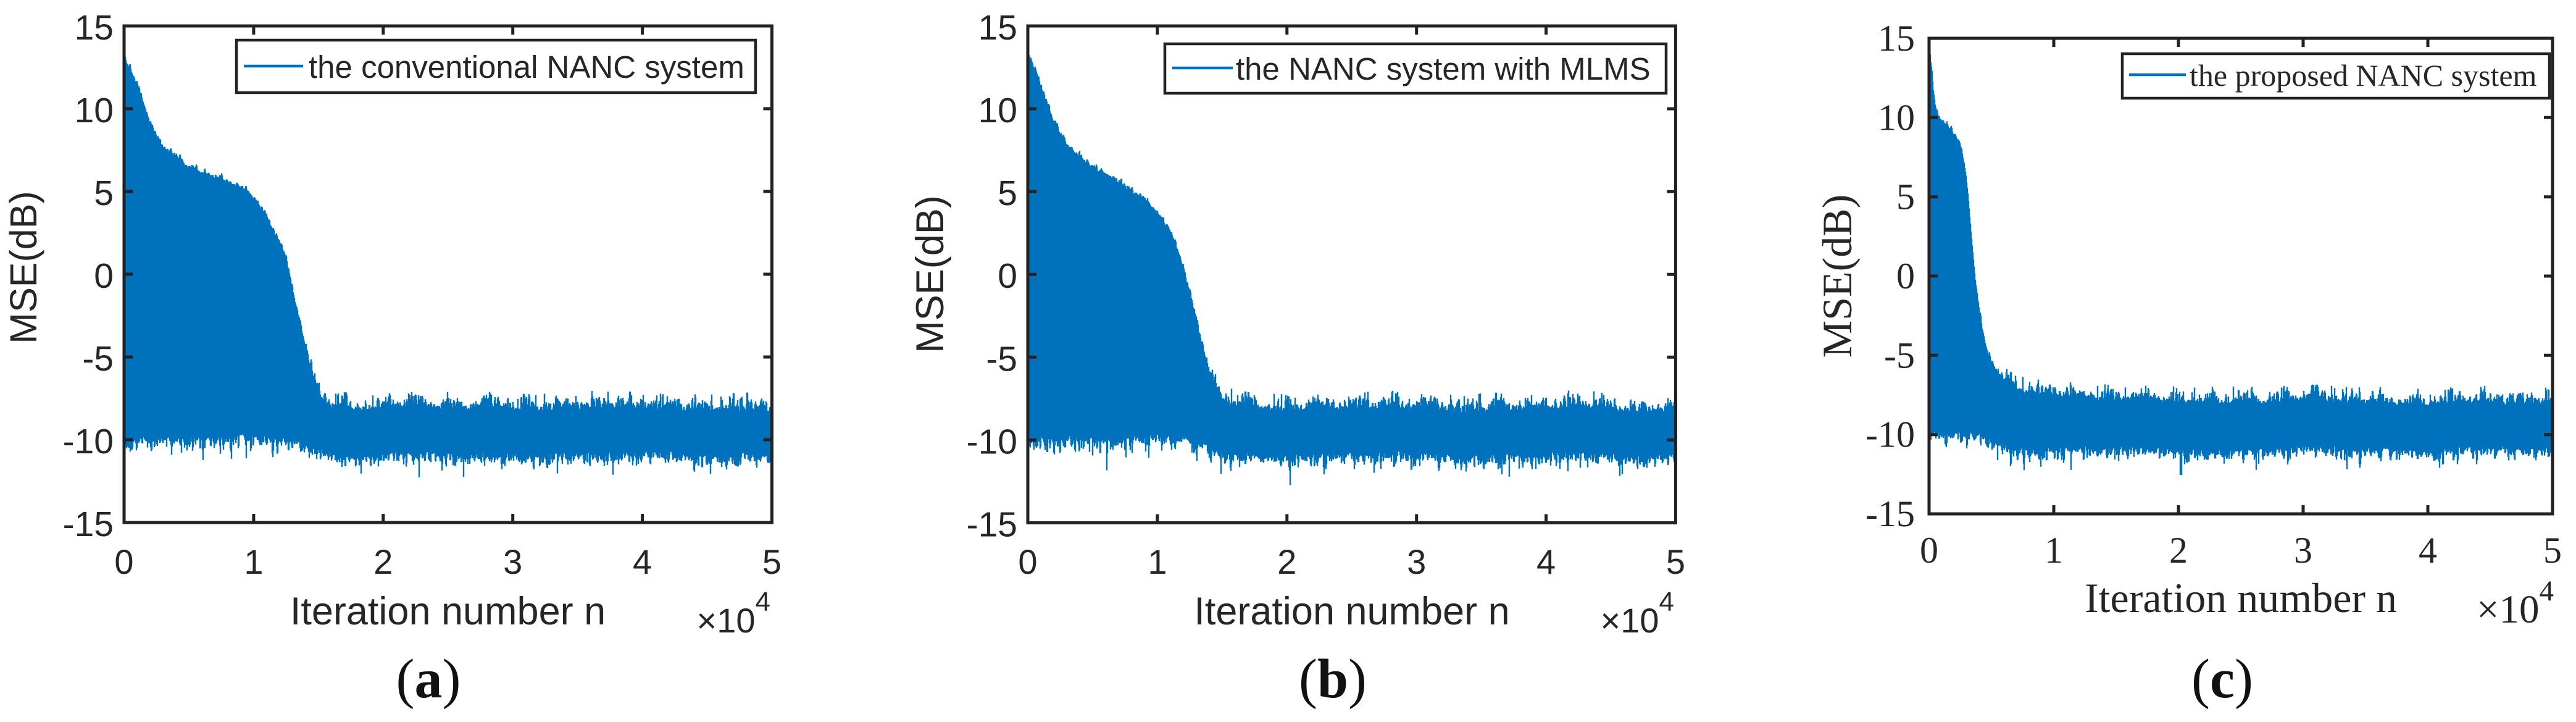 The height and width of the screenshot is (722, 2576). I want to click on svg-text: (c), so click(2222, 679).